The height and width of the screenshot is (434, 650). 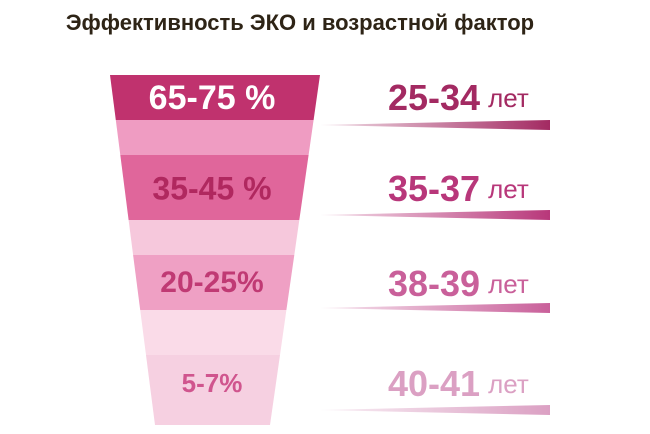 What do you see at coordinates (212, 383) in the screenshot?
I see `rate-label: 5-7%` at bounding box center [212, 383].